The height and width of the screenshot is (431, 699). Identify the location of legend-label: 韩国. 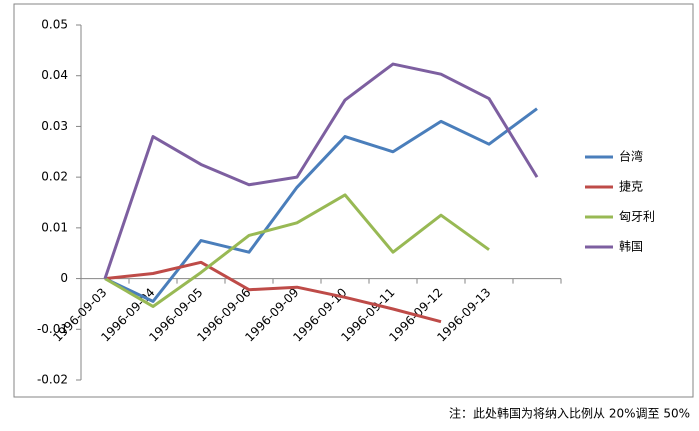
(631, 246).